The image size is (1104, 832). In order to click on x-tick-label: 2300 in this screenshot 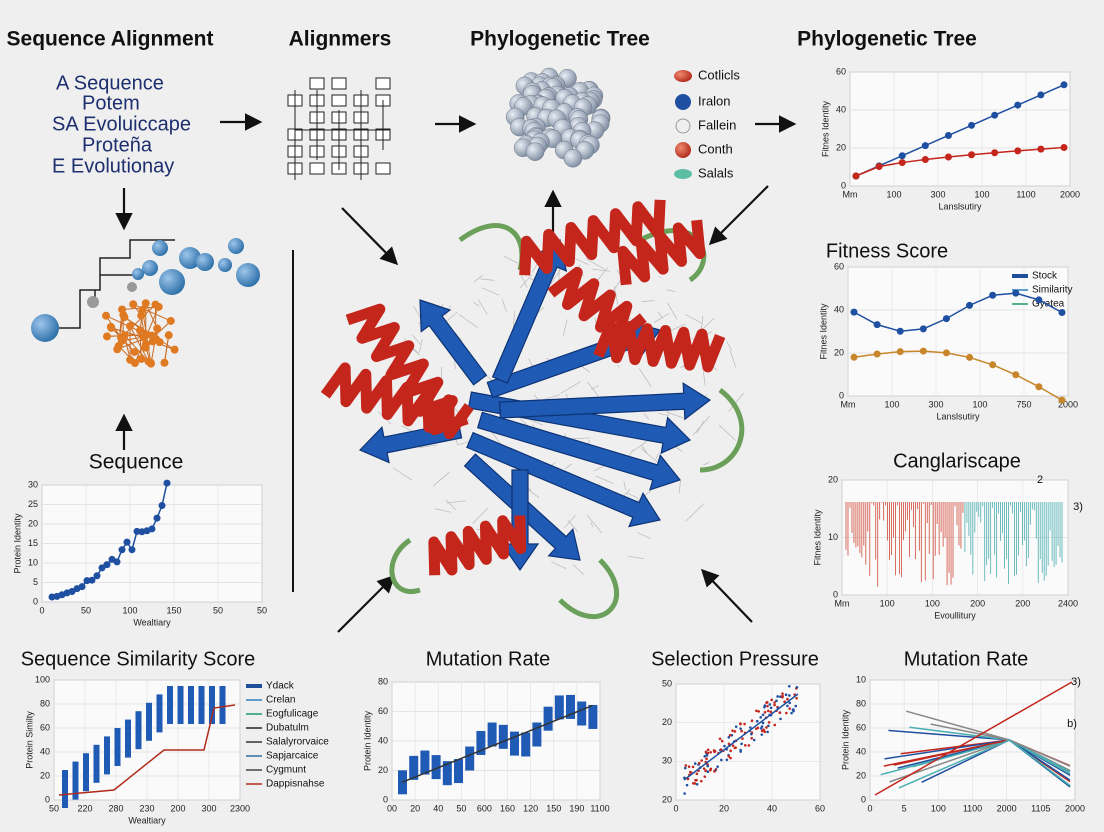, I will do `click(240, 808)`.